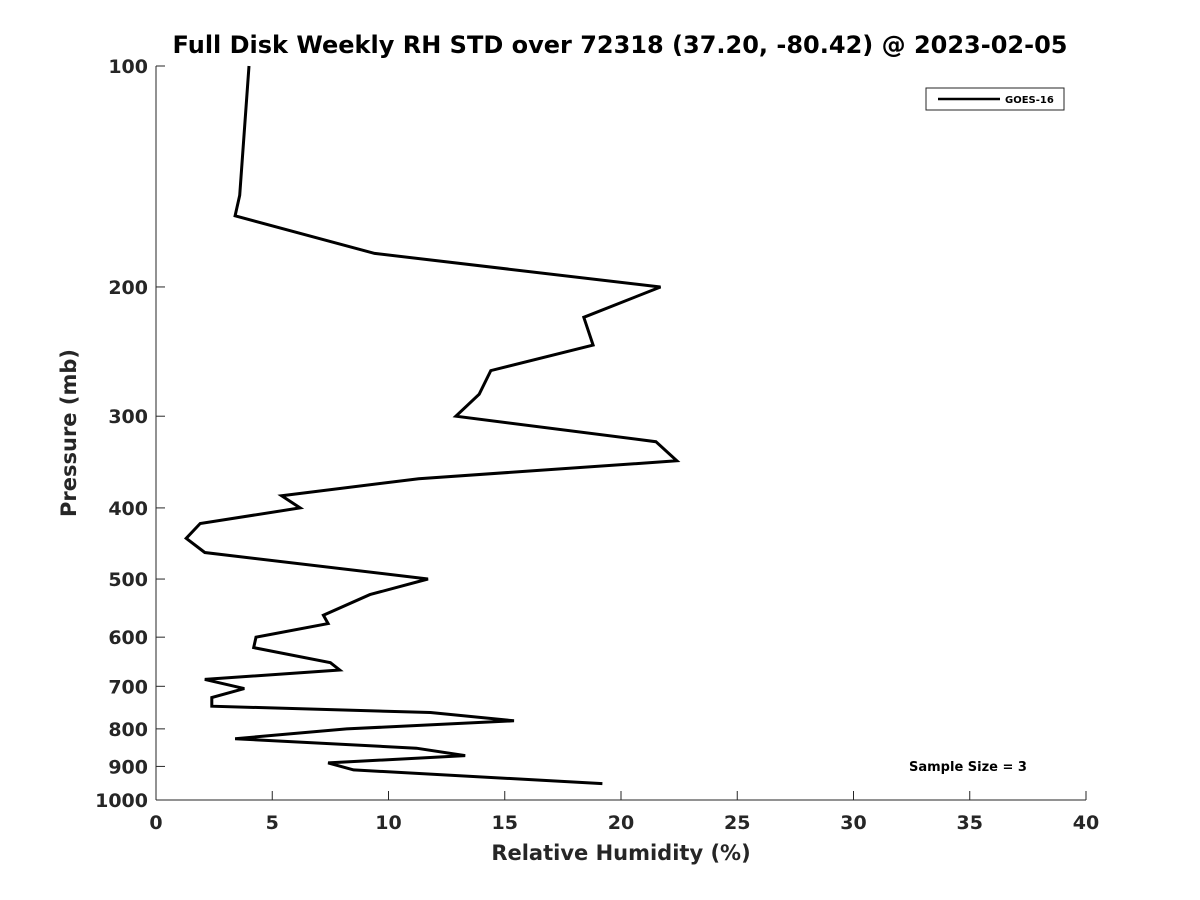  Describe the element at coordinates (388, 823) in the screenshot. I see `x-tick-label: 10` at that location.